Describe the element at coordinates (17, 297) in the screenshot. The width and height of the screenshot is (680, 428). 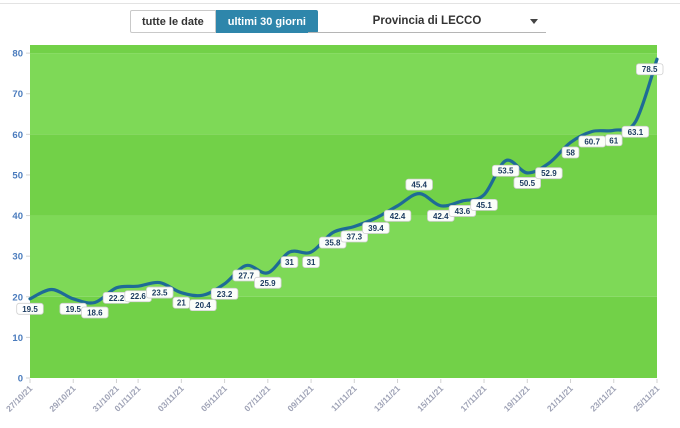
I see `y-axis-label: 20` at that location.